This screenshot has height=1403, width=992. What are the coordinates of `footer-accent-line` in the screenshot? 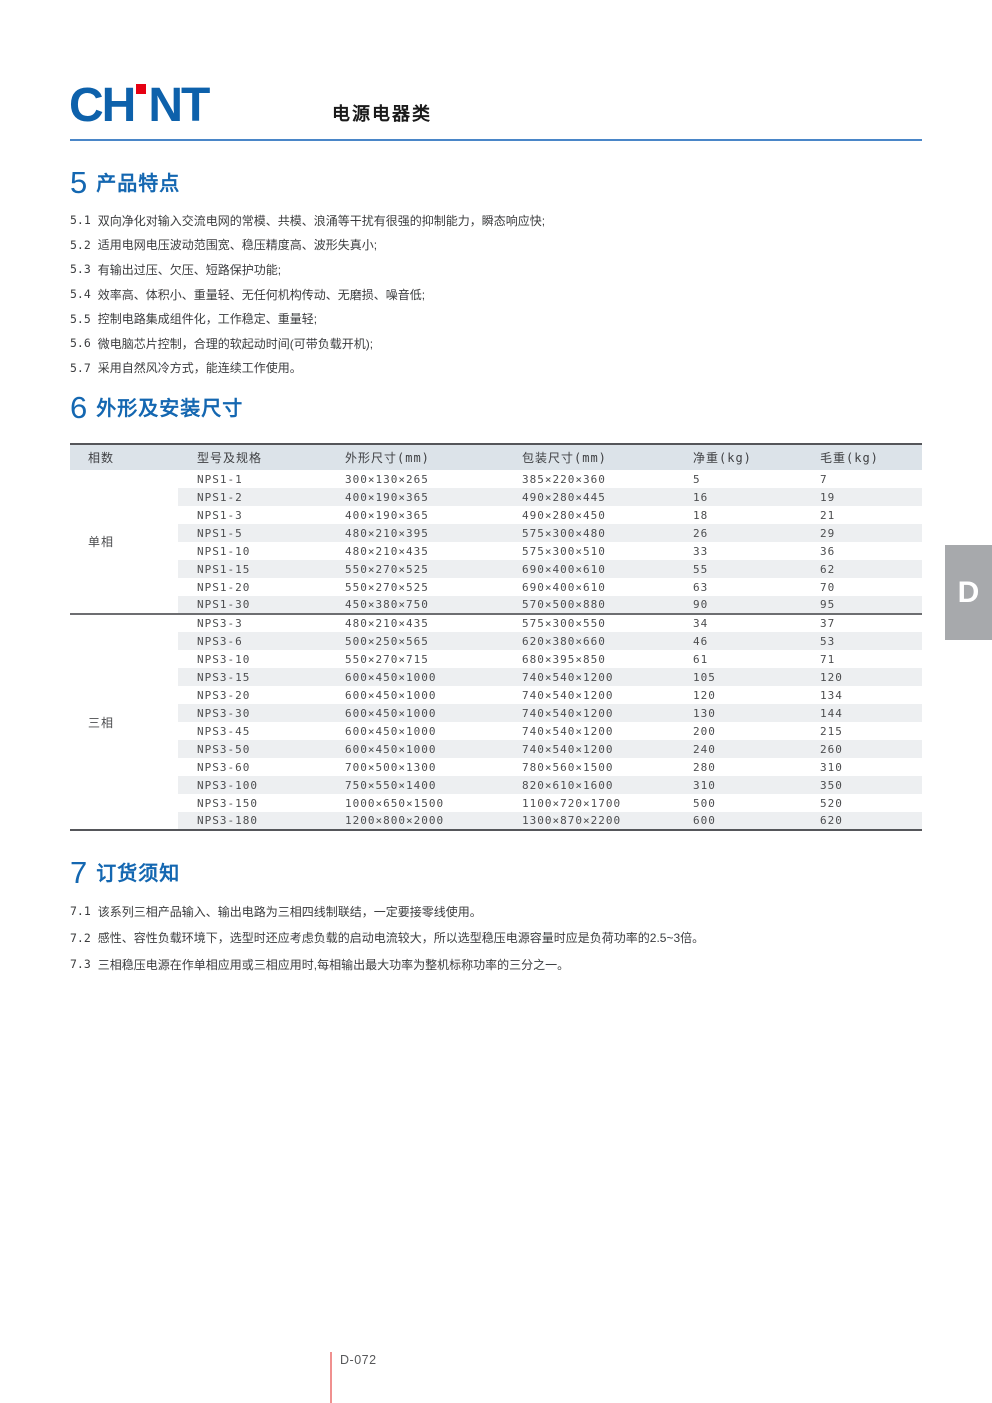 It's located at (331, 1377).